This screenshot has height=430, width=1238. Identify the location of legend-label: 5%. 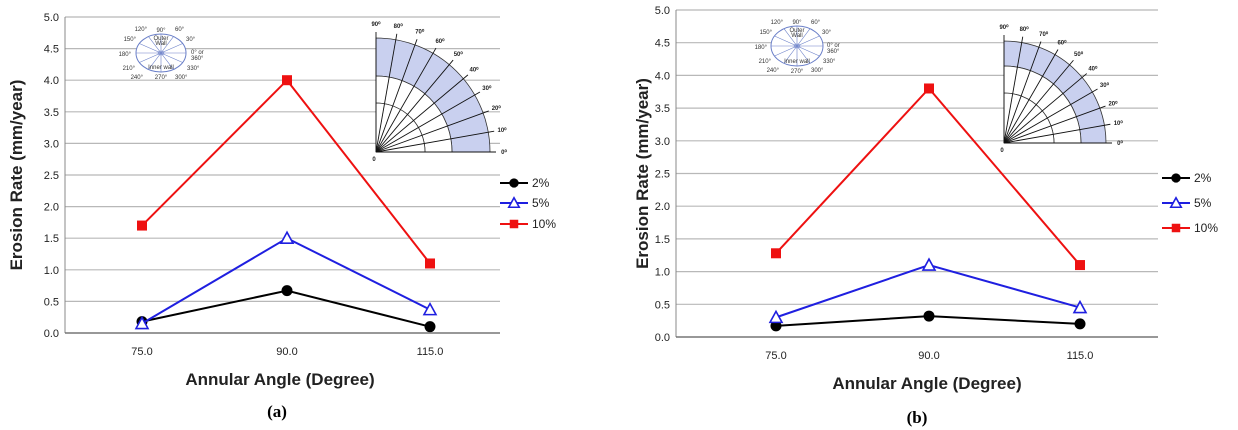
(541, 203).